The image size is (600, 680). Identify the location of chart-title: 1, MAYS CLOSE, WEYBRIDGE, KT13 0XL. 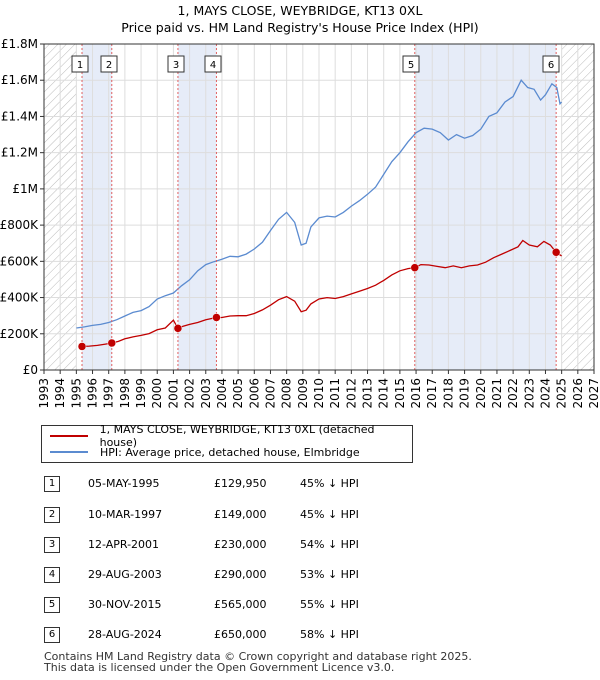
(300, 10).